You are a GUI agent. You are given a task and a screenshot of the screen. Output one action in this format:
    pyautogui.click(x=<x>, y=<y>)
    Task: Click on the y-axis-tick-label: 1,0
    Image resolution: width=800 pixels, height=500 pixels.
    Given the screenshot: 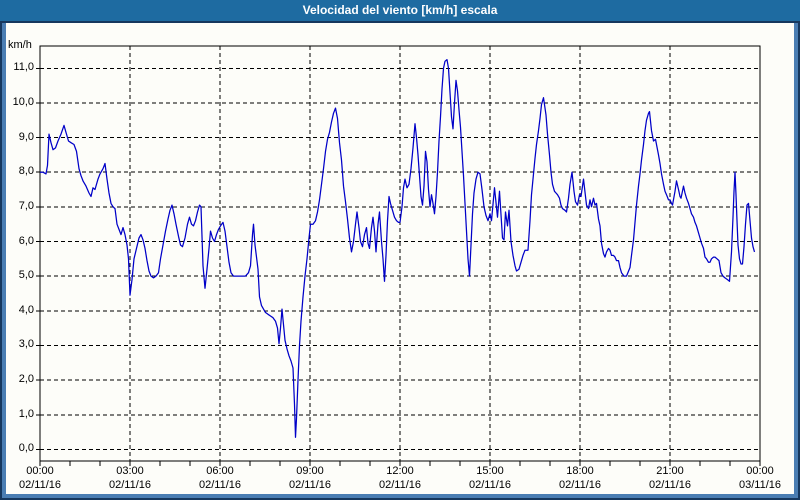 What is the action you would take?
    pyautogui.click(x=26, y=413)
    